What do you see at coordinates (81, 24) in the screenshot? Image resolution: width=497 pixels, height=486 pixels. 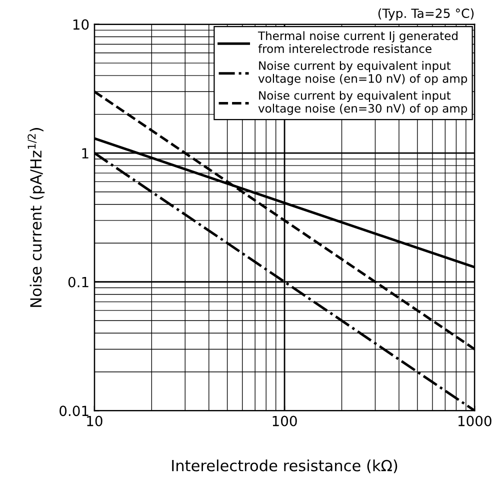 I see `y-tick-label: 10` at bounding box center [81, 24].